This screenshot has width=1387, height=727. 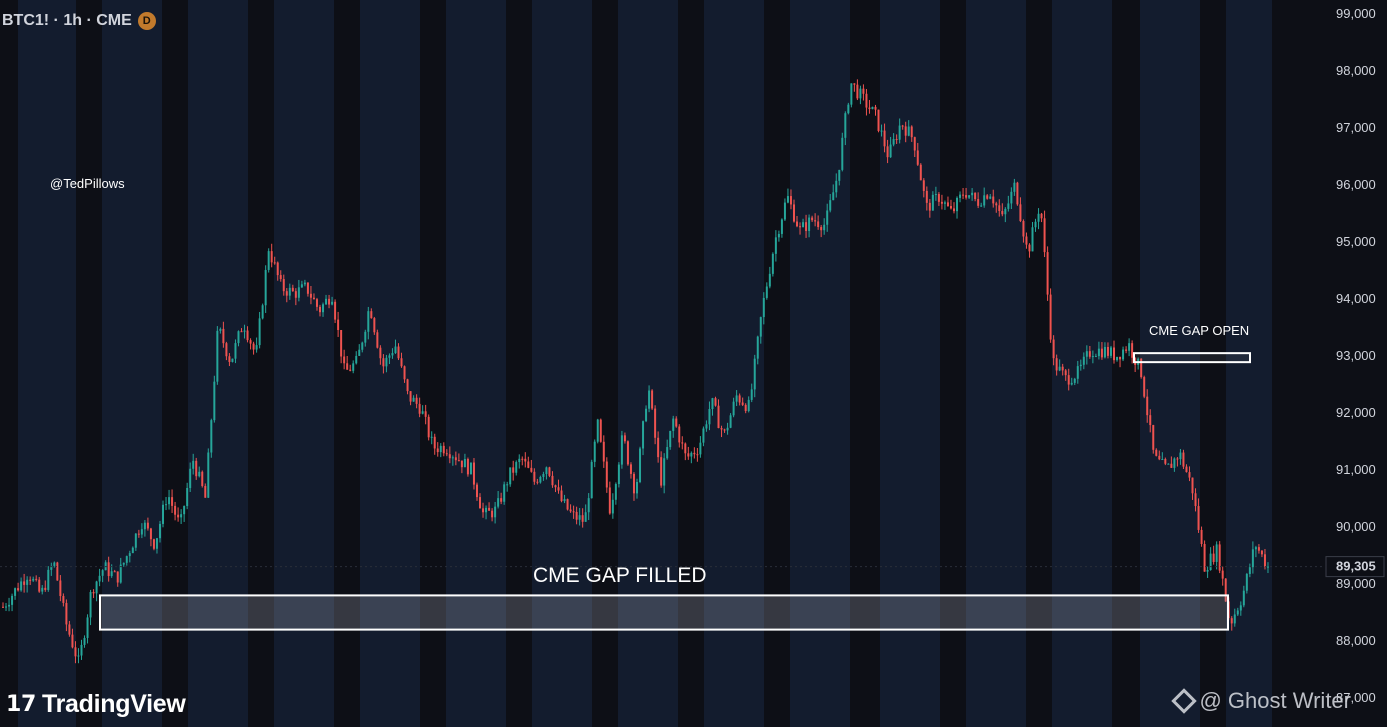 What do you see at coordinates (1199, 330) in the screenshot?
I see `gap-open-label: CME GAP OPEN` at bounding box center [1199, 330].